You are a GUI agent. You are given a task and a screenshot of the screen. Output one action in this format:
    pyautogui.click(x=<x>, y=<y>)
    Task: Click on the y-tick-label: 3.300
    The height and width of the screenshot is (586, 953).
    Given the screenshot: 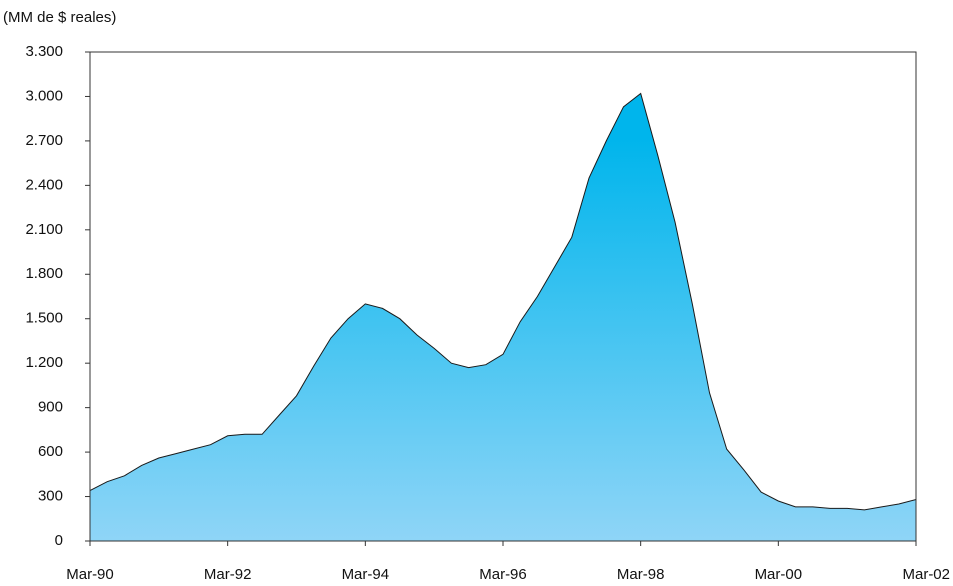 What is the action you would take?
    pyautogui.click(x=44, y=51)
    